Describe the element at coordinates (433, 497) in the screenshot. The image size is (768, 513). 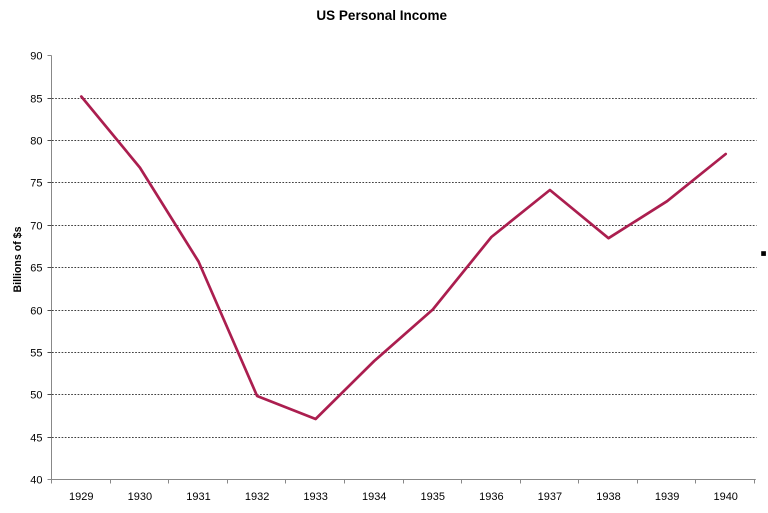
I see `svg-text: 1935` at that location.